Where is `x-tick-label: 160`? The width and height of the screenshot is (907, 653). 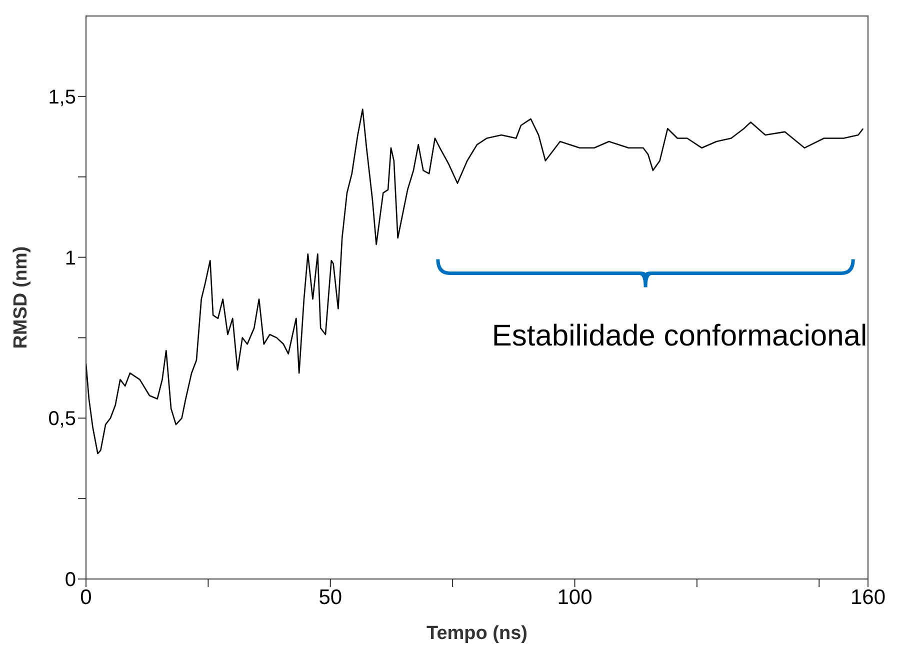 x-tick-label: 160 is located at coordinates (868, 597).